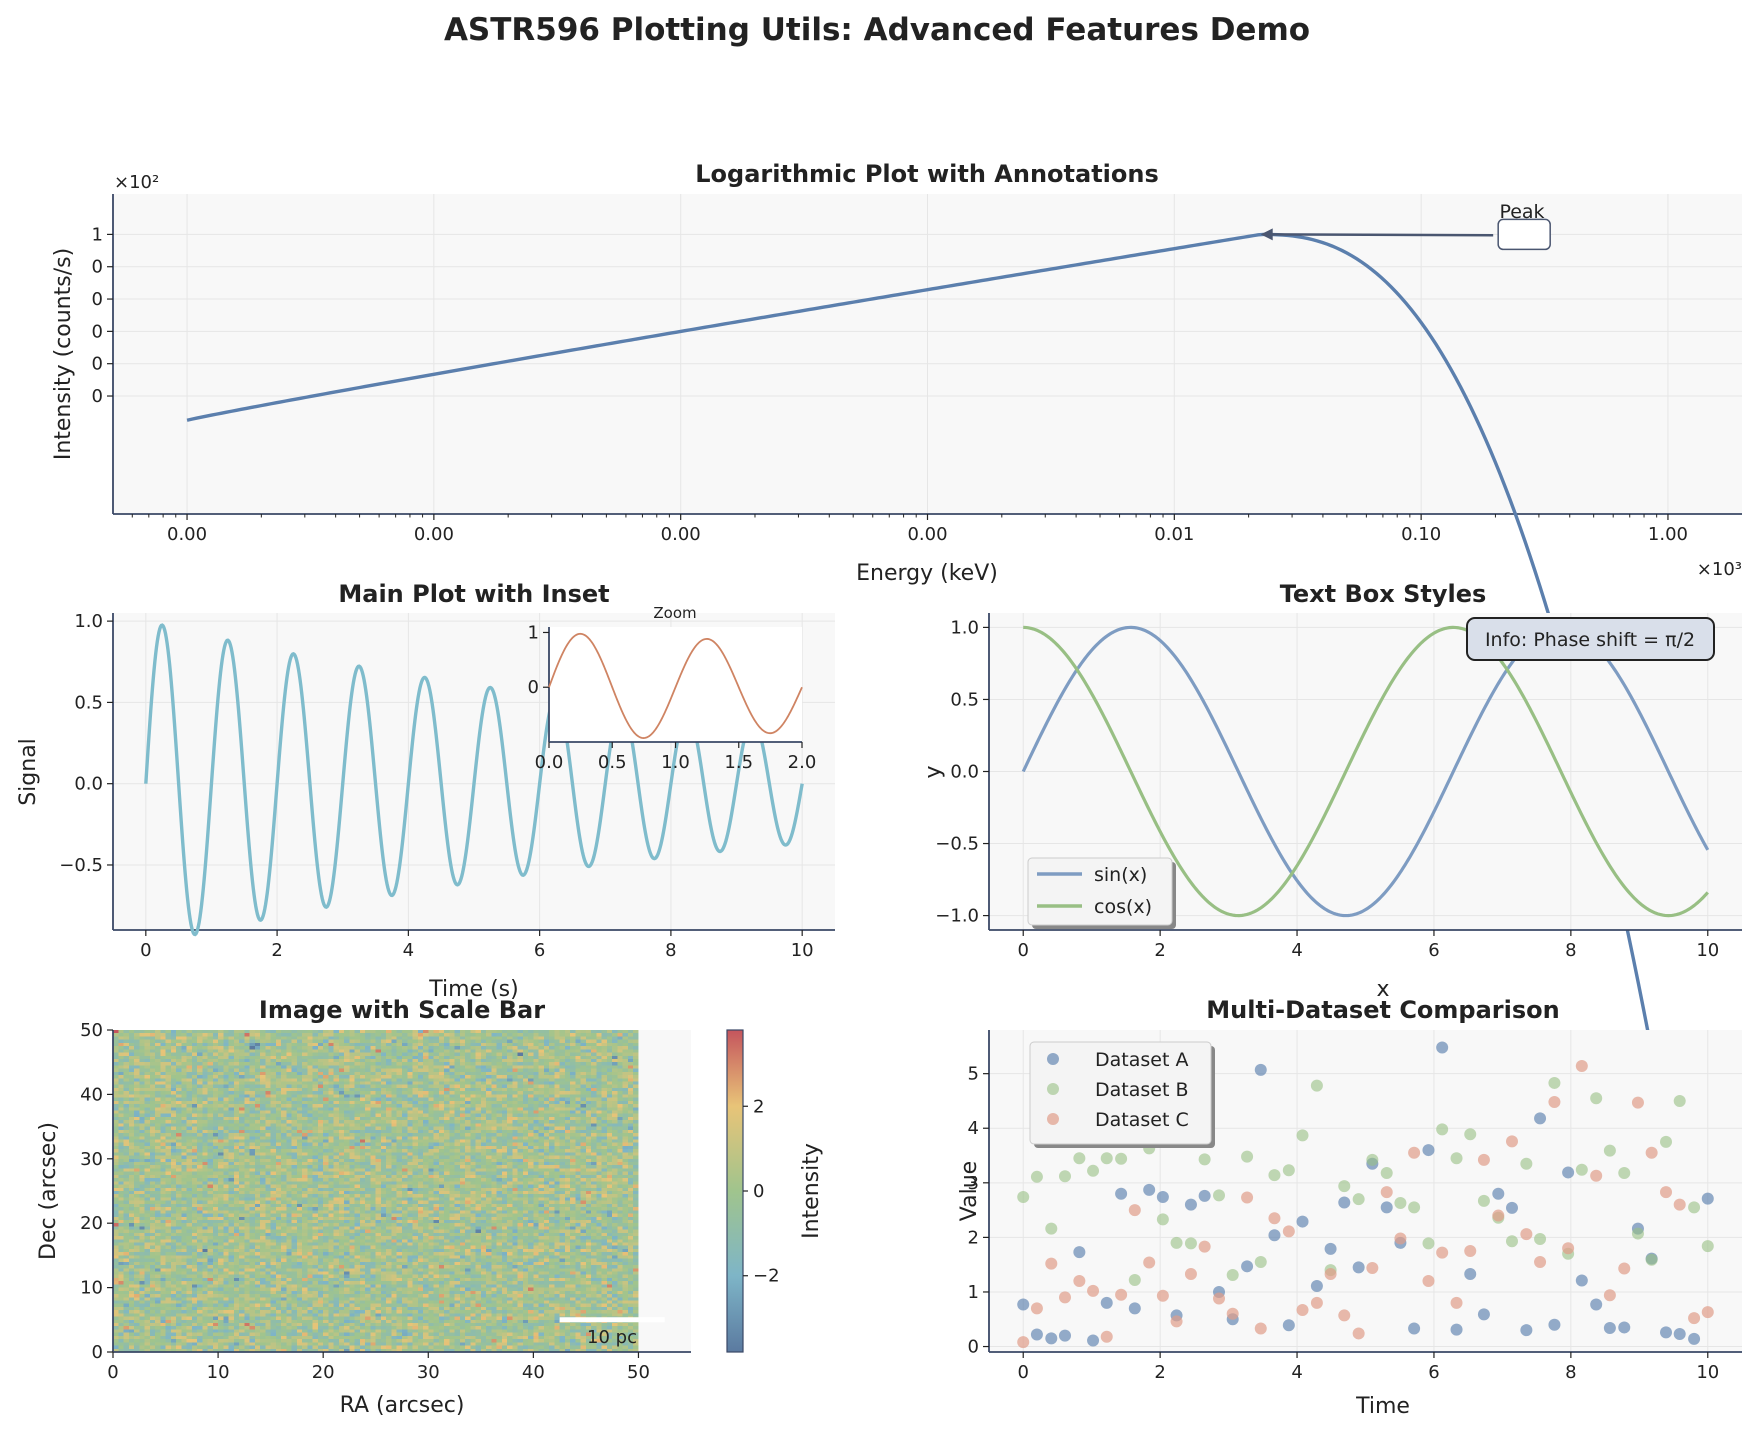  I want to click on colorbar-tick-label: −2, so click(766, 1276).